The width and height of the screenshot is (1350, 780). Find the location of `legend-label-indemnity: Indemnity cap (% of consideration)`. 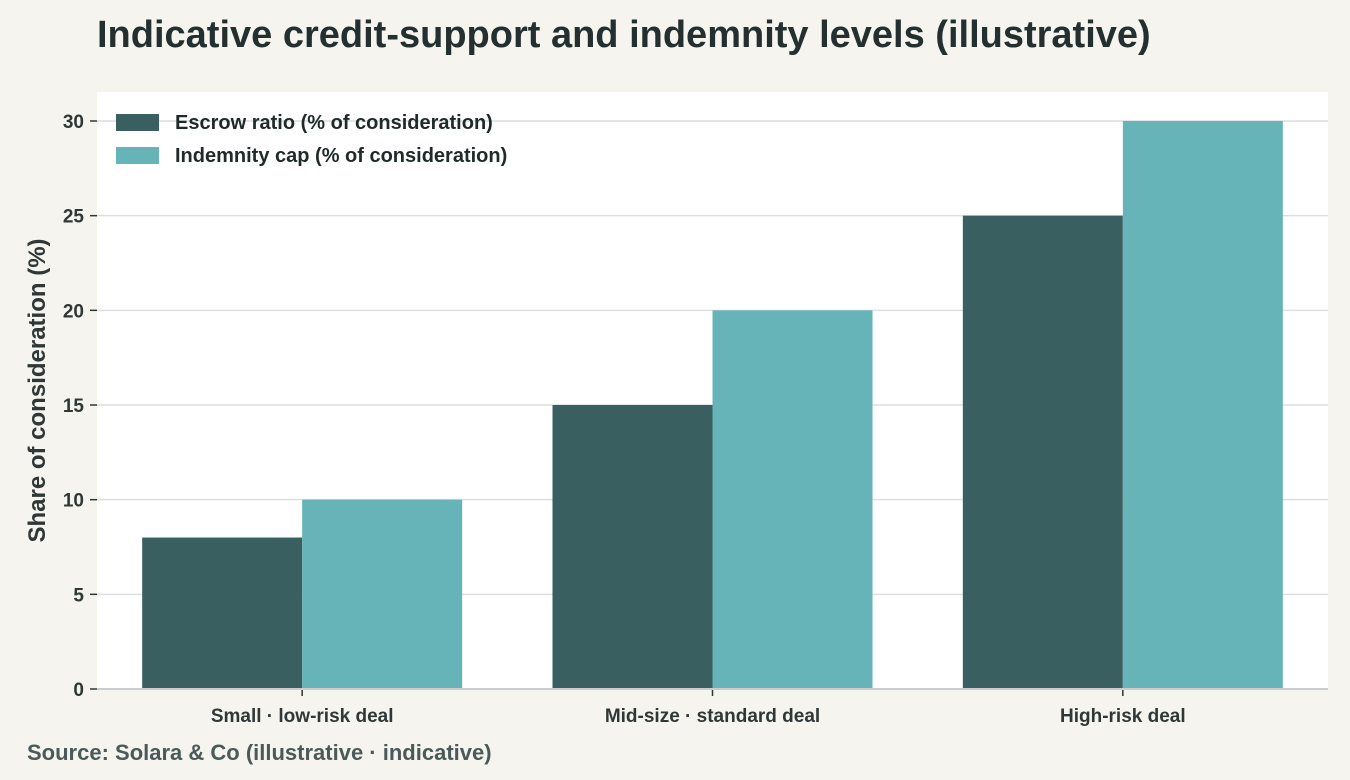

legend-label-indemnity: Indemnity cap (% of consideration) is located at coordinates (341, 156).